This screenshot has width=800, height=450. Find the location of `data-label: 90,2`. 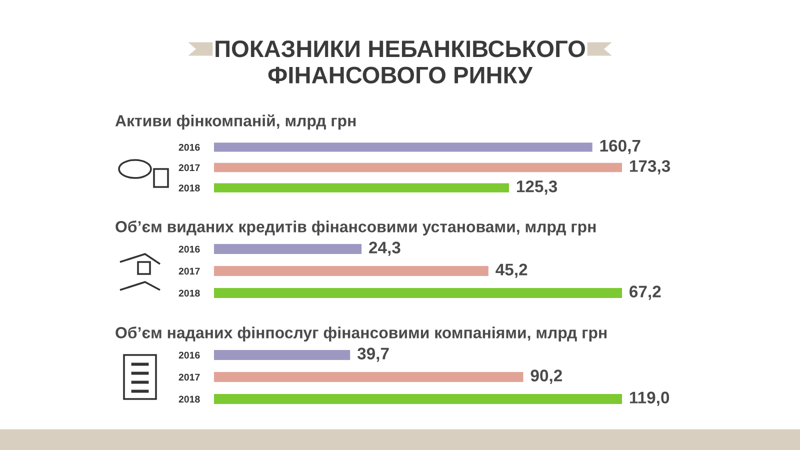

data-label: 90,2 is located at coordinates (546, 377).